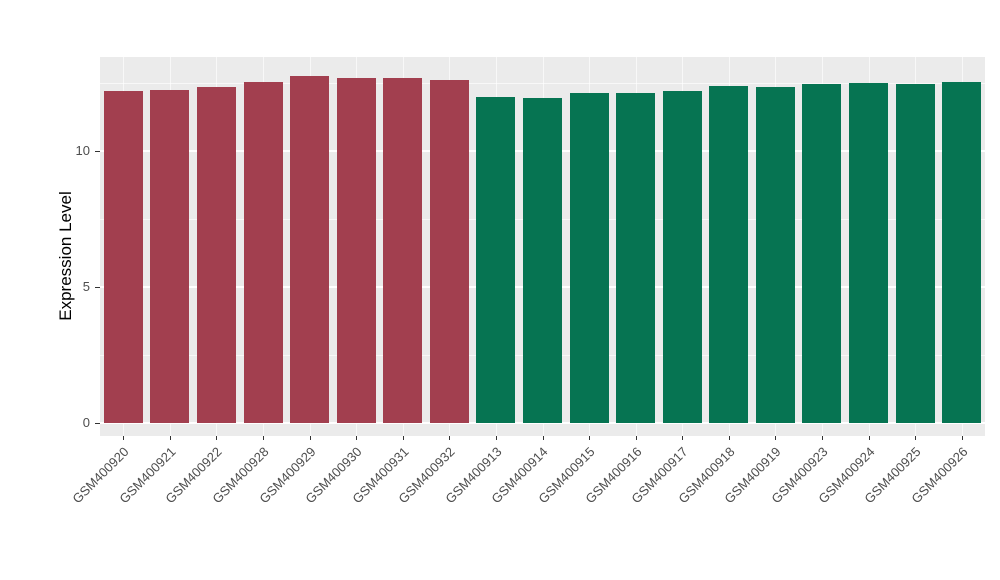  What do you see at coordinates (821, 253) in the screenshot?
I see `bar-GSM400923` at bounding box center [821, 253].